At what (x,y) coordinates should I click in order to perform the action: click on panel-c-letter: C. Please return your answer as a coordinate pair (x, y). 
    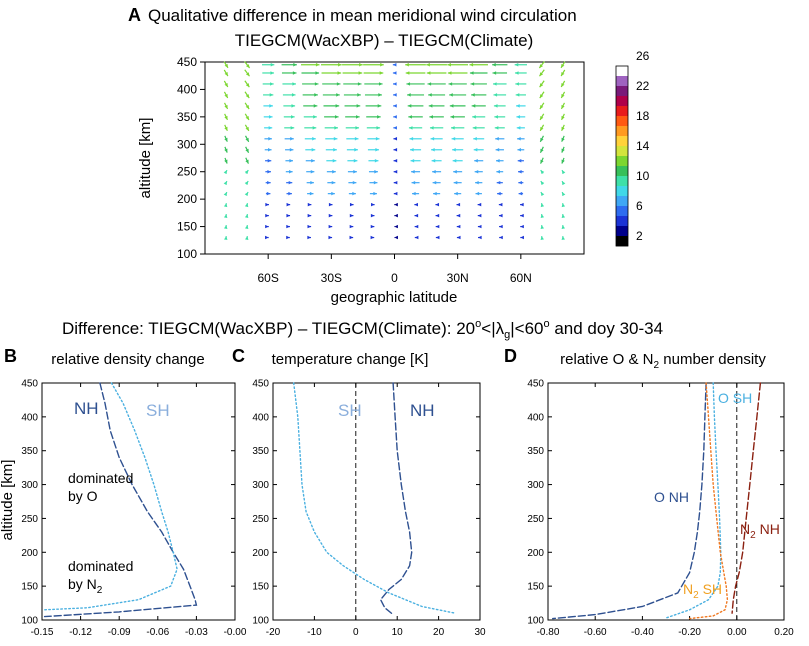
    Looking at the image, I should click on (238, 356).